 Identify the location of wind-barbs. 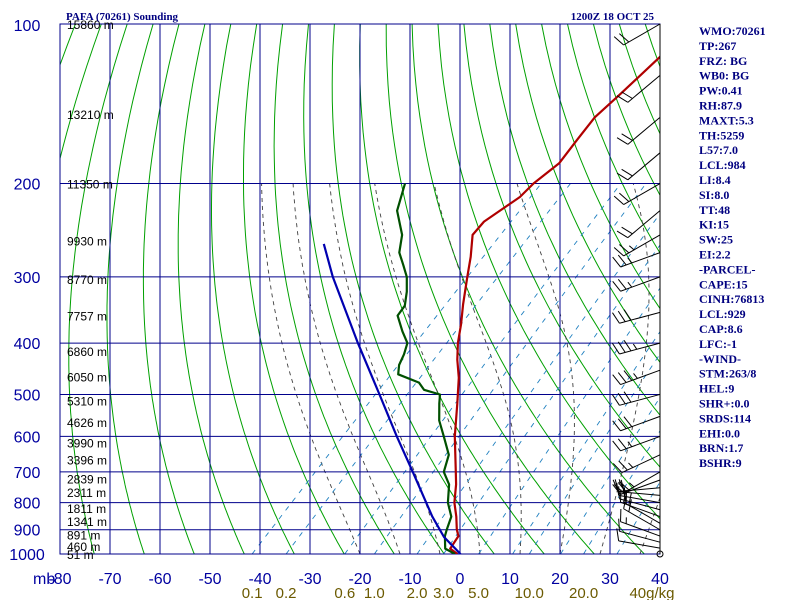
(638, 290).